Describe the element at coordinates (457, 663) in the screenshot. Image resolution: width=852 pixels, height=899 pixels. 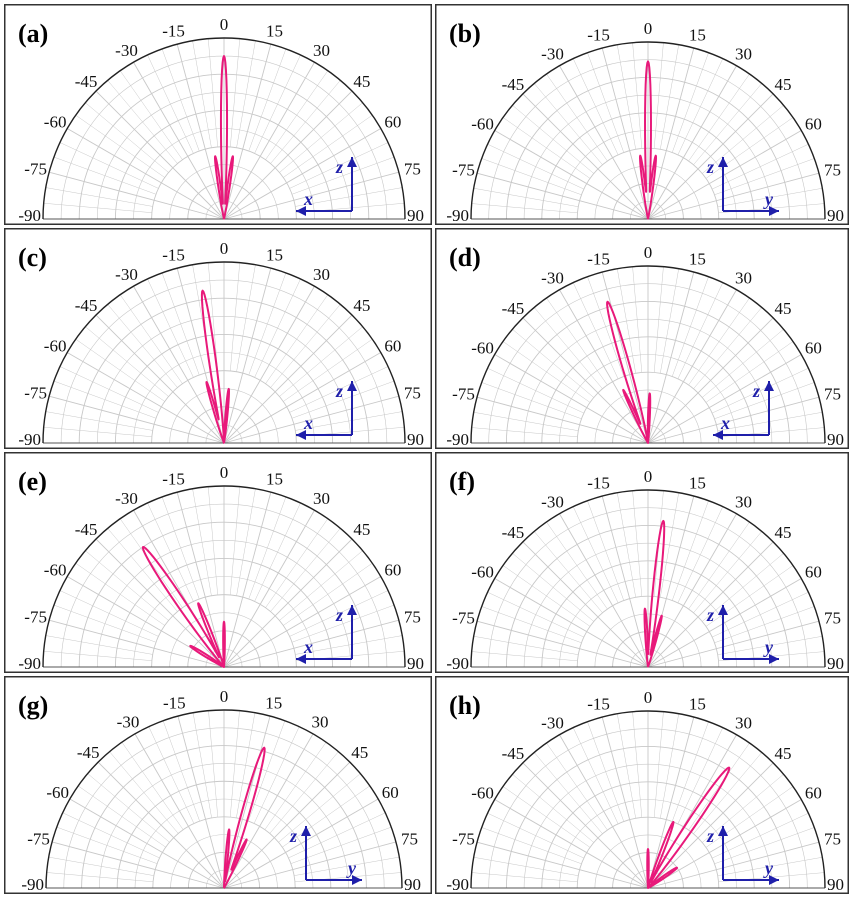
I see `angle-tick-label: -90` at that location.